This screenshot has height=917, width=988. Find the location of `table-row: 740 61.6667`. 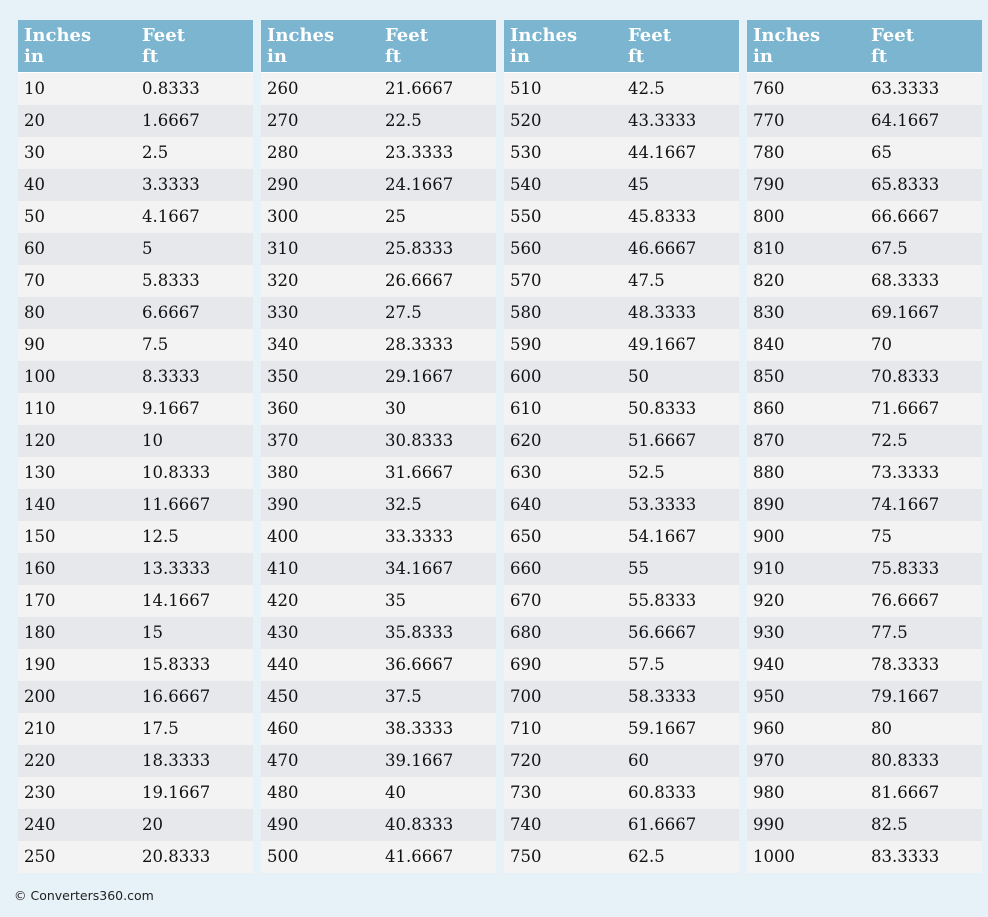

table-row: 740 61.6667 is located at coordinates (621, 824).